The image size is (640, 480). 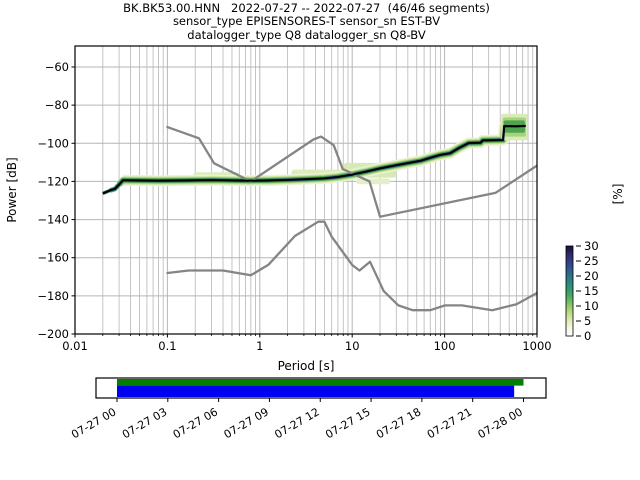 What do you see at coordinates (307, 343) in the screenshot?
I see `x-axis-ticks: 0.01 0.1 1 10 100 1000` at bounding box center [307, 343].